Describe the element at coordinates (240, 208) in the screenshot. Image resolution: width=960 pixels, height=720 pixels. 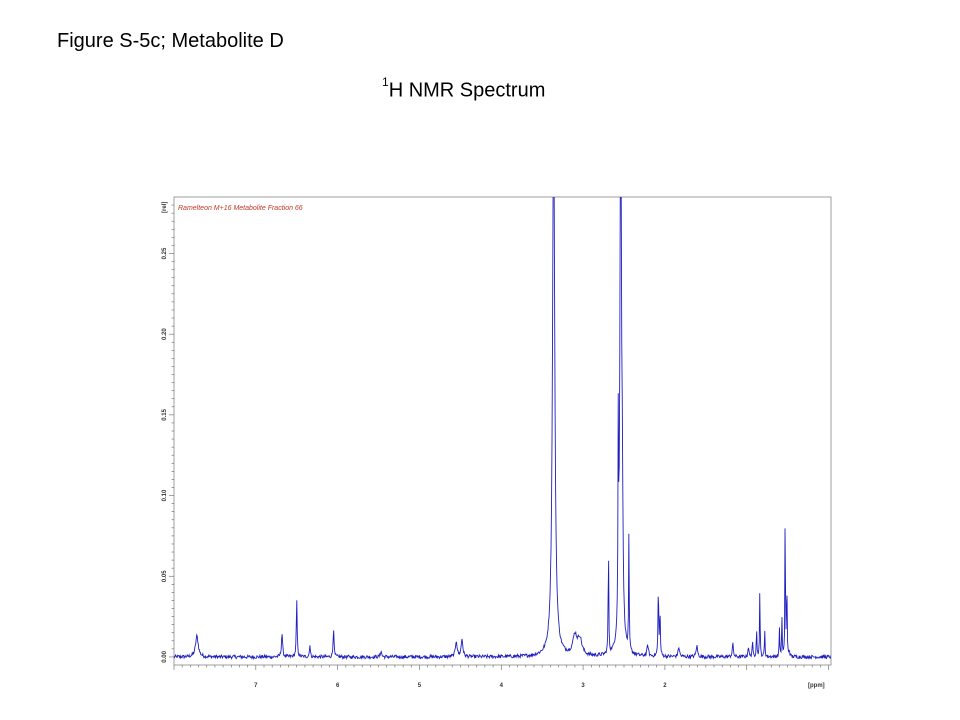
I see `spectrum-annotation: Ramelteon M+16 Metabolite Fraction 66` at that location.